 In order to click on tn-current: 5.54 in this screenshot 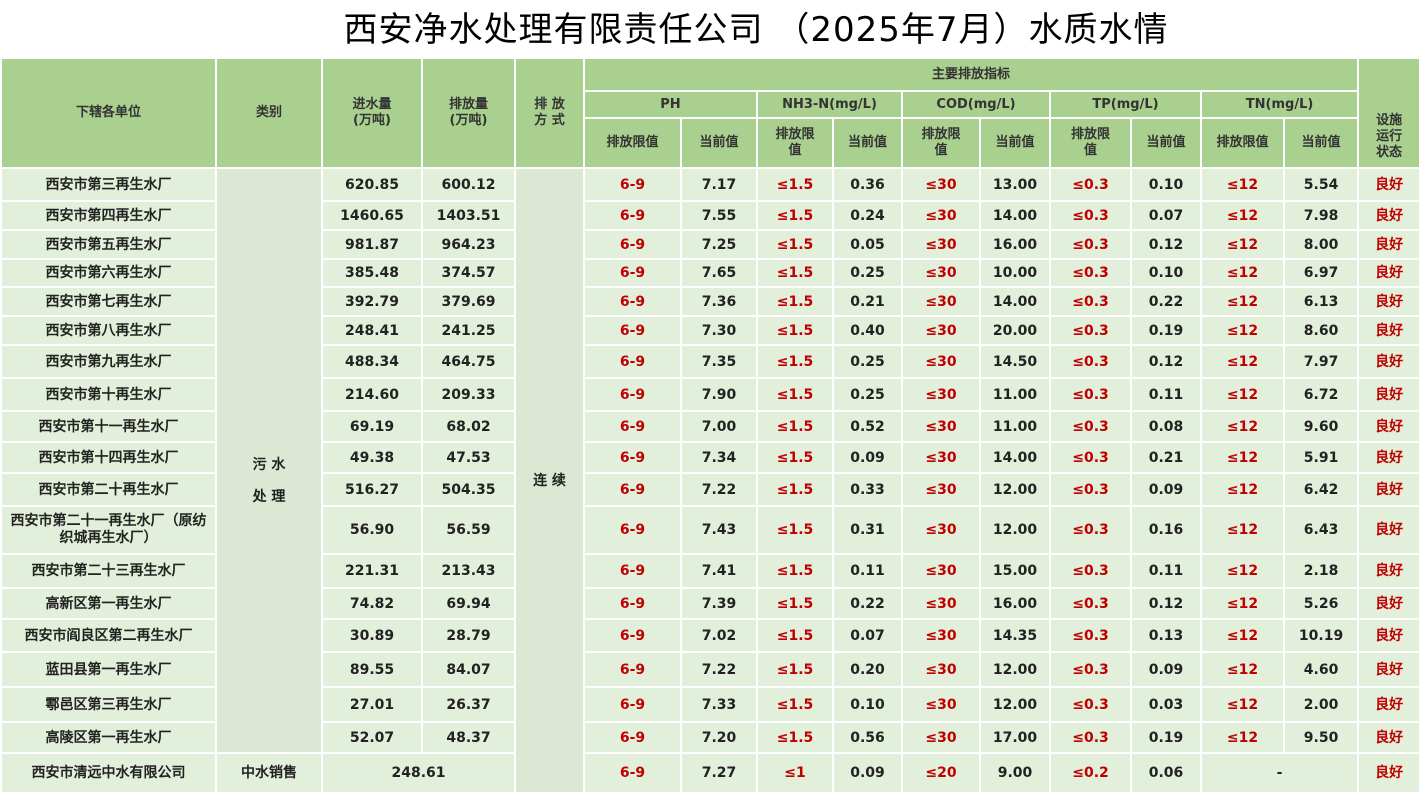, I will do `click(1321, 184)`.